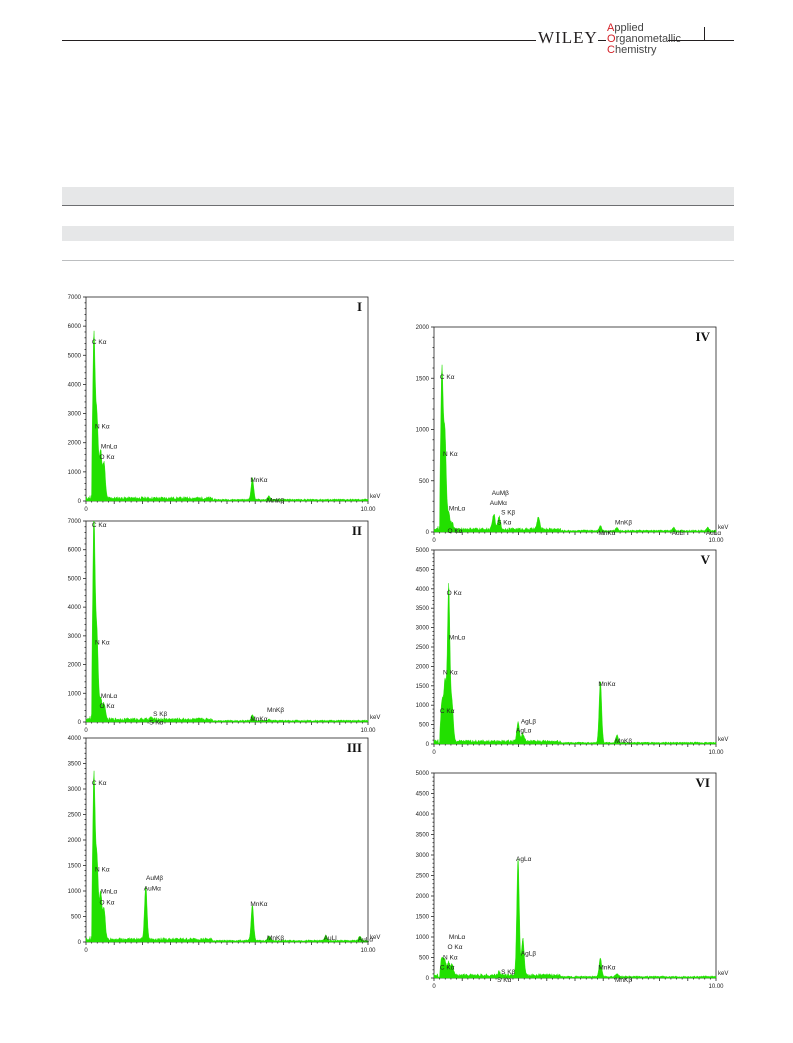  What do you see at coordinates (568, 37) in the screenshot?
I see `publisher-logo: WILEY` at bounding box center [568, 37].